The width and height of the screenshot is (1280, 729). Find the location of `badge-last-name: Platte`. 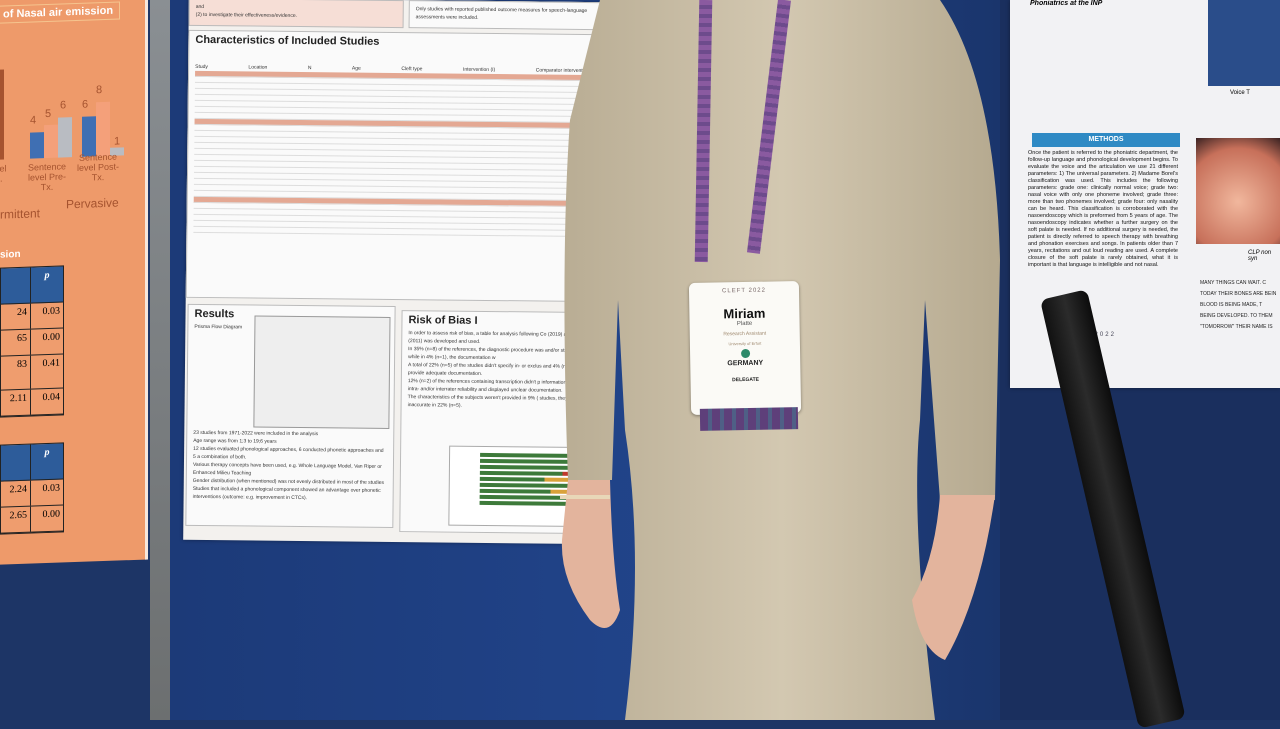

badge-last-name: Platte is located at coordinates (745, 324).